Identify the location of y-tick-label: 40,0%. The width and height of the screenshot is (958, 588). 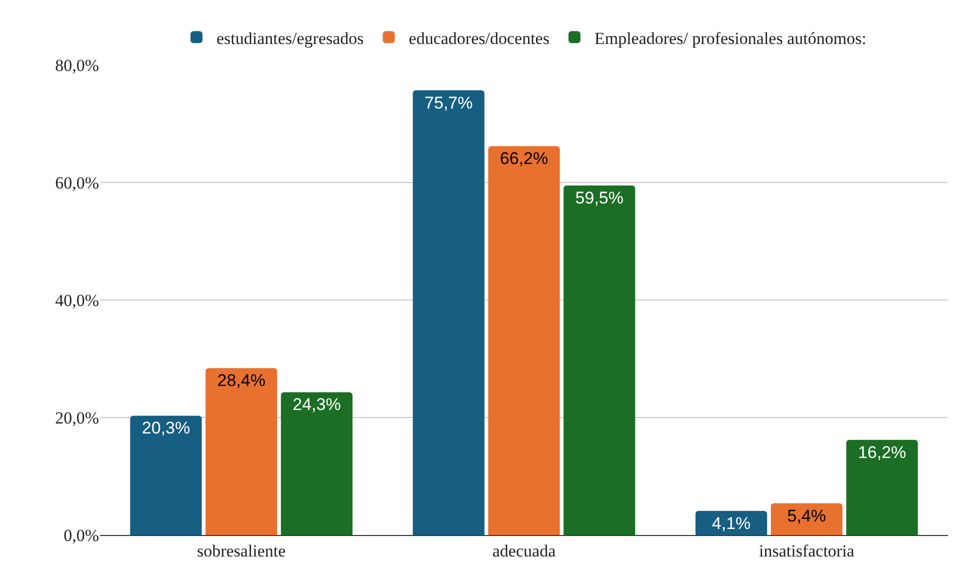
(77, 300).